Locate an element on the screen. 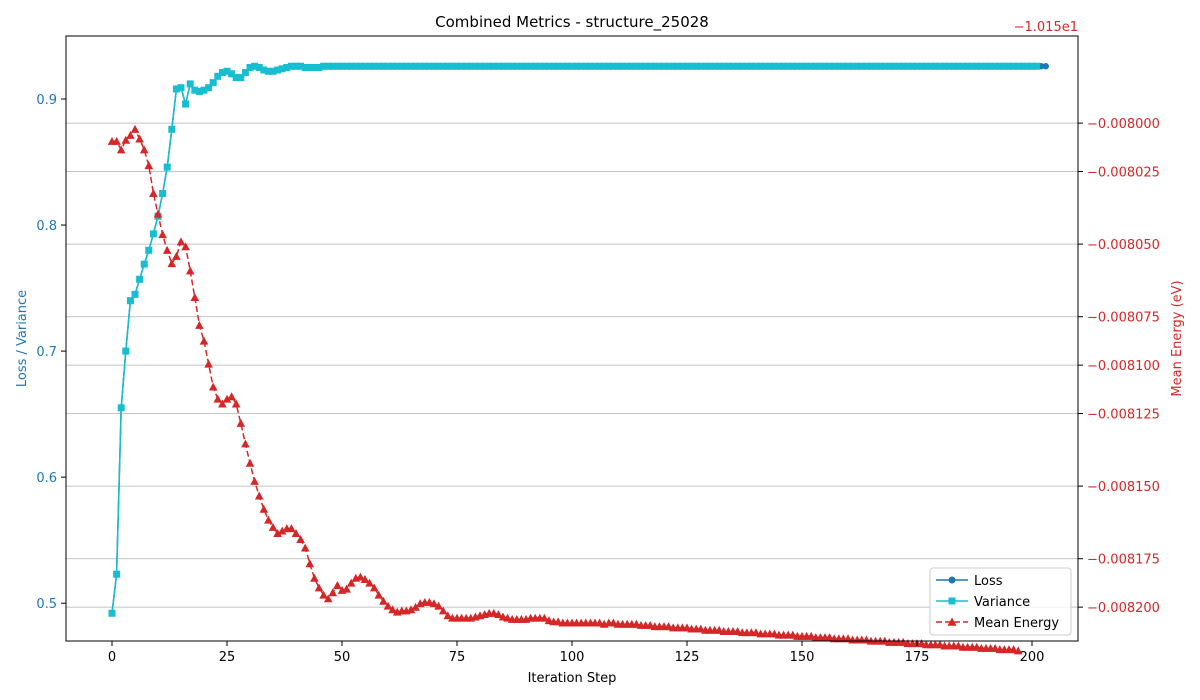 The image size is (1200, 700). chart-title: Combined Metrics - structure_25028 is located at coordinates (572, 22).